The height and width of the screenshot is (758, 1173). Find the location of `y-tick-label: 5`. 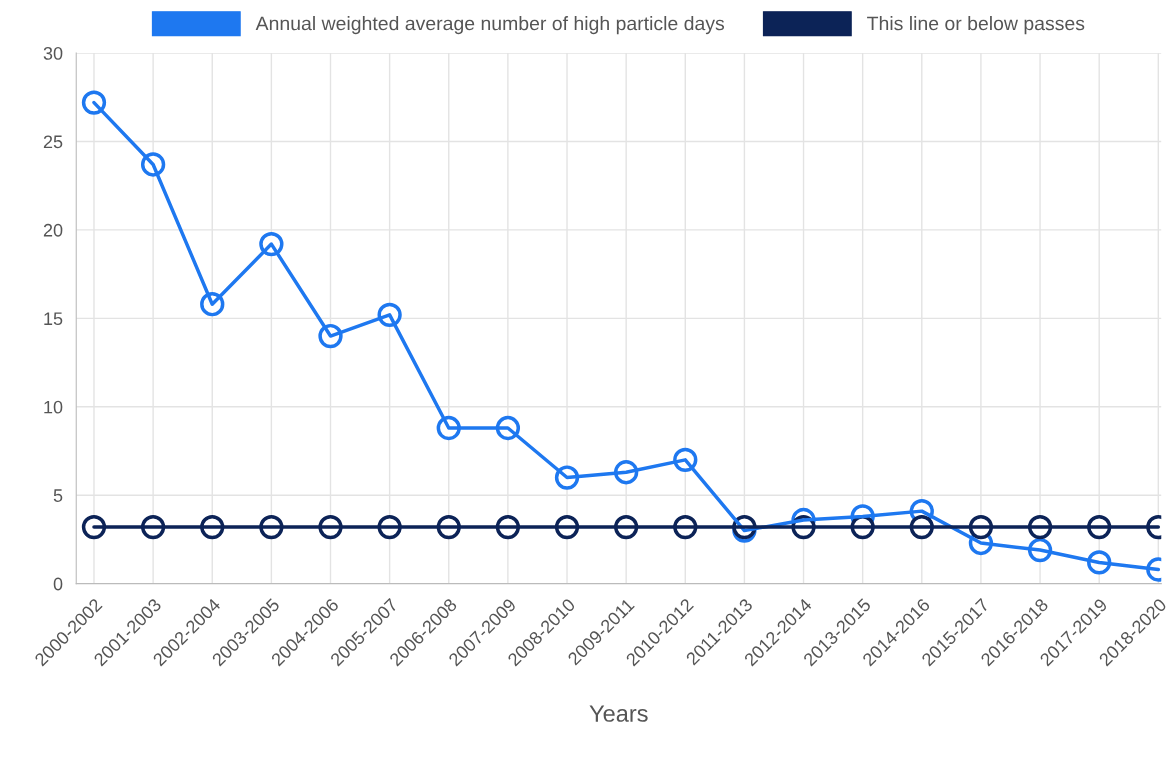

y-tick-label: 5 is located at coordinates (58, 495).